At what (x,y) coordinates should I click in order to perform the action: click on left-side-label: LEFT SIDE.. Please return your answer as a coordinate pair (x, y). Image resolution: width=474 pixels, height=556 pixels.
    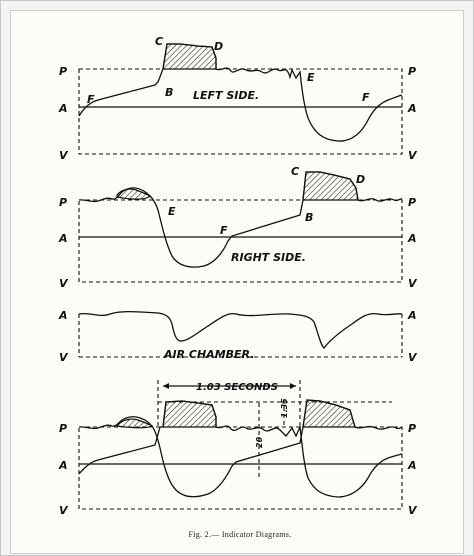
    Looking at the image, I should click on (226, 95).